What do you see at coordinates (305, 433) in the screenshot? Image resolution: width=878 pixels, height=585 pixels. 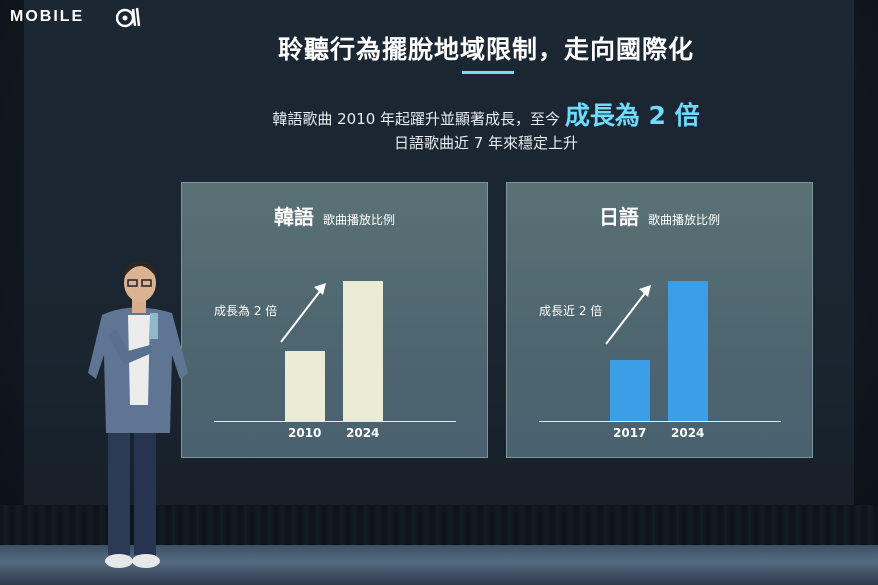 I see `korean-x-label-2010: 2010` at bounding box center [305, 433].